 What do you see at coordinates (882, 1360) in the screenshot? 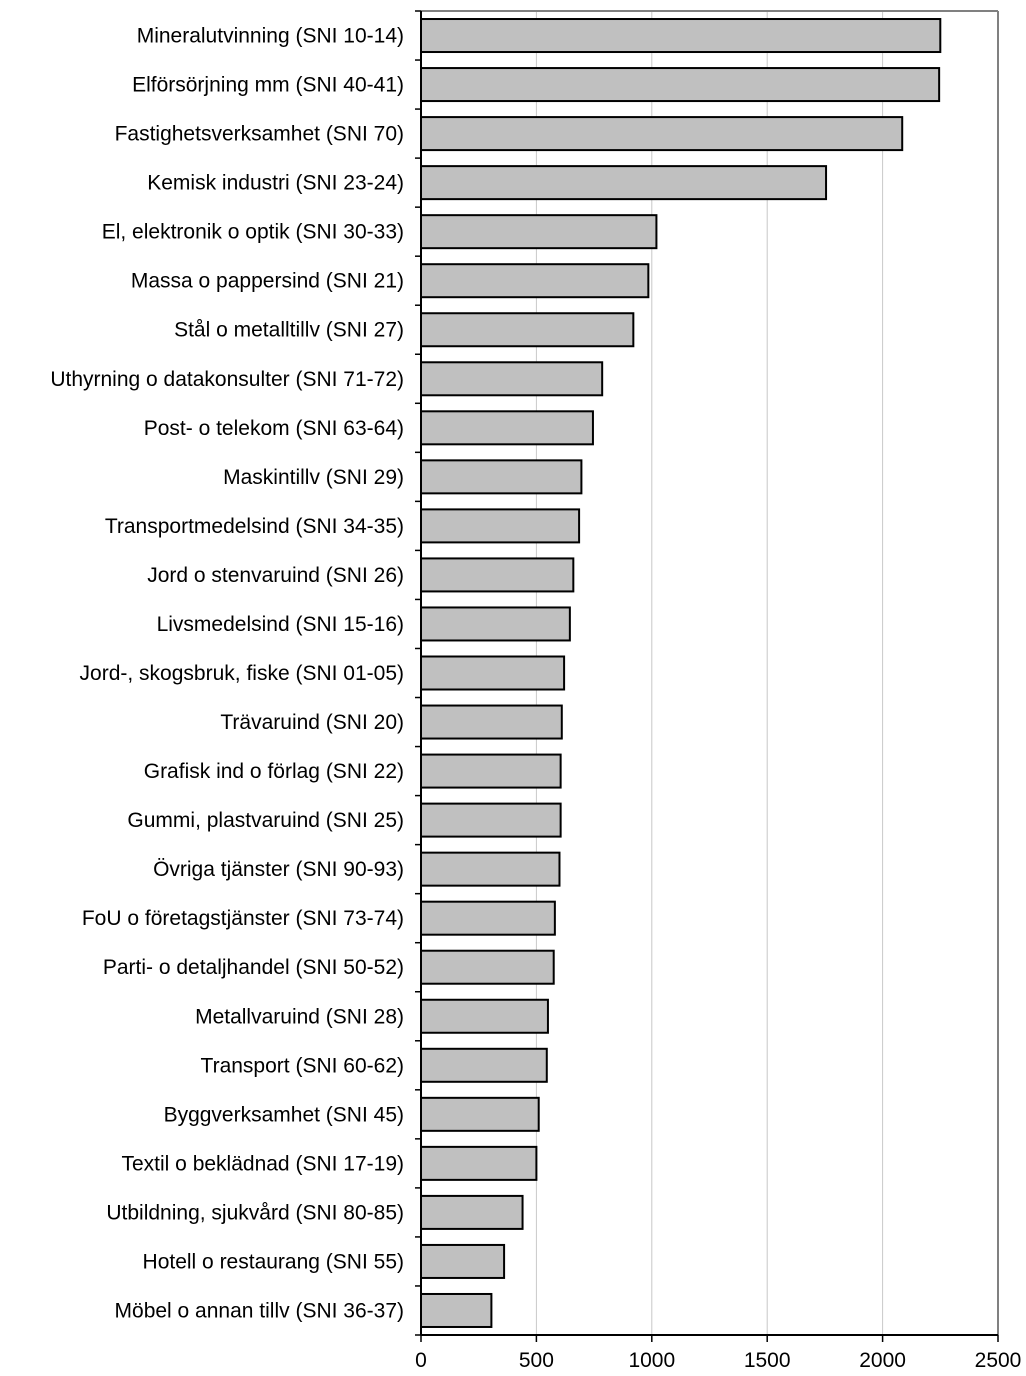
I see `x-tick-label: 2000` at bounding box center [882, 1360].